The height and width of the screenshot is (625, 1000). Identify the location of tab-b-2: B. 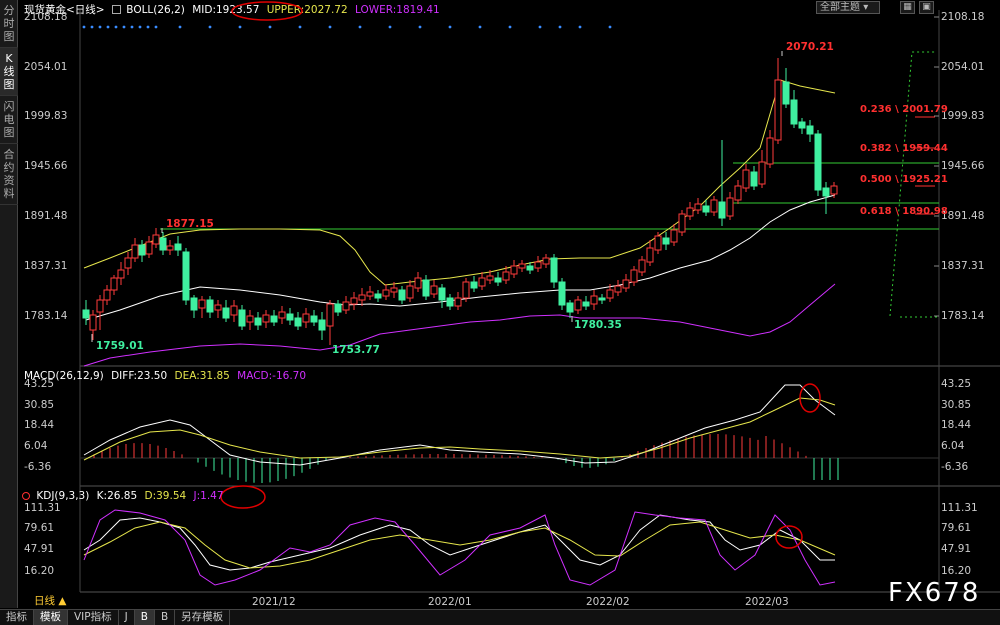
(165, 617).